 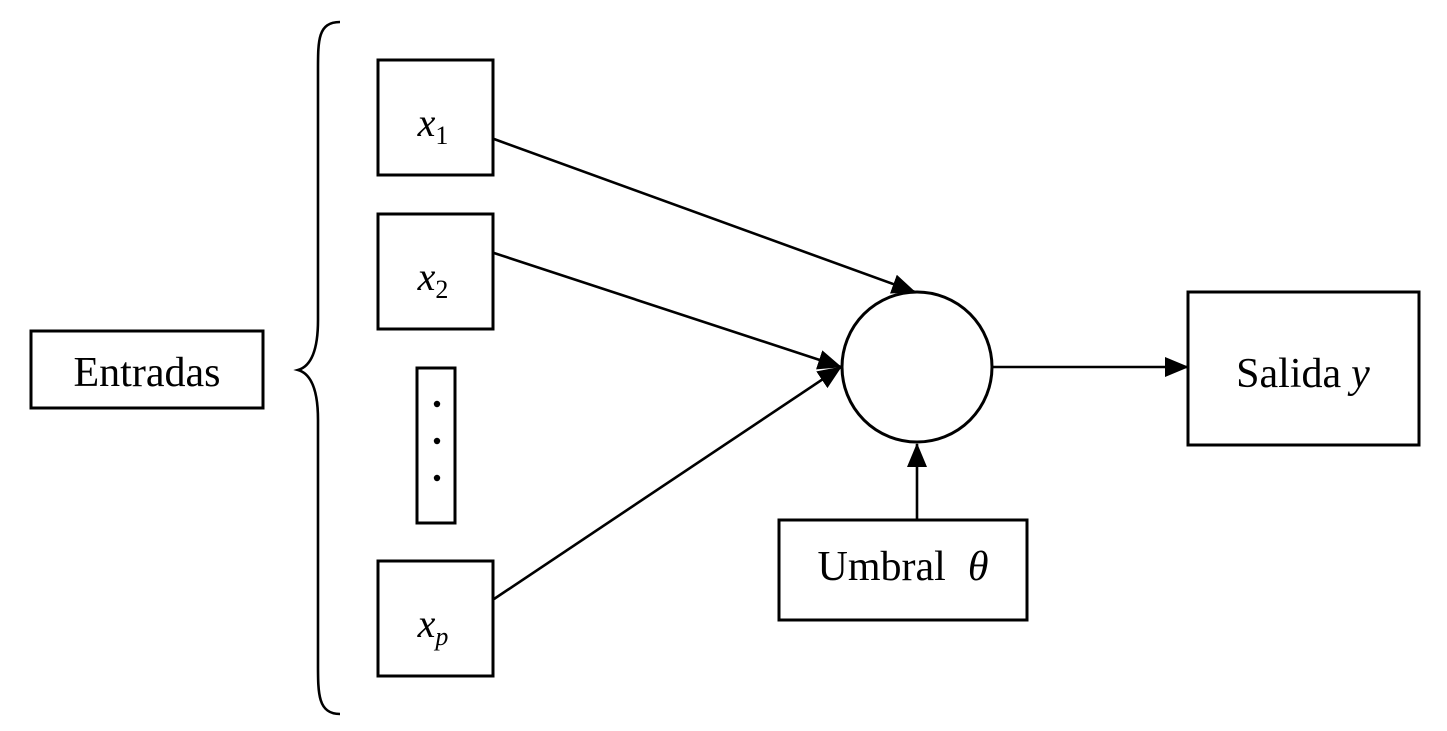 I want to click on svg-text: xp, so click(x=433, y=626).